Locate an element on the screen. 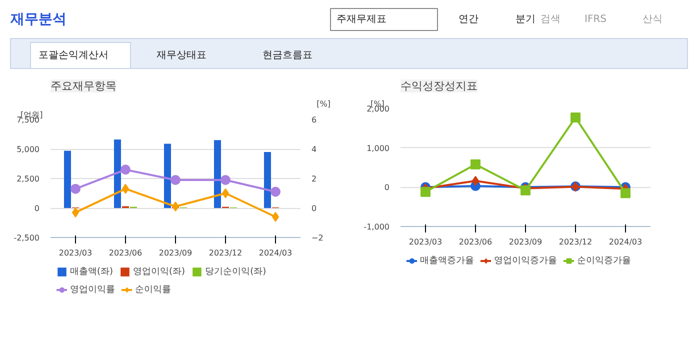 The width and height of the screenshot is (697, 342). y-tick-label: -1,000 is located at coordinates (377, 227).